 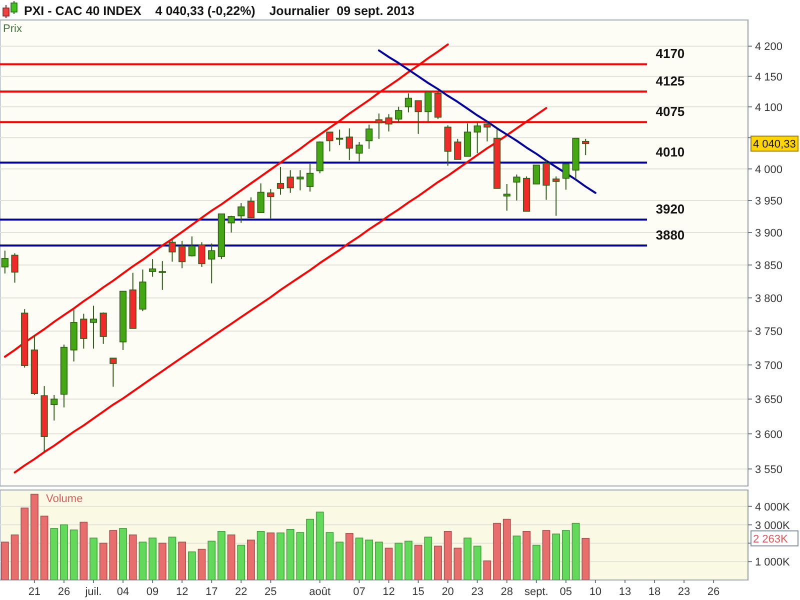 I want to click on x-tick-label: 13, so click(x=625, y=592).